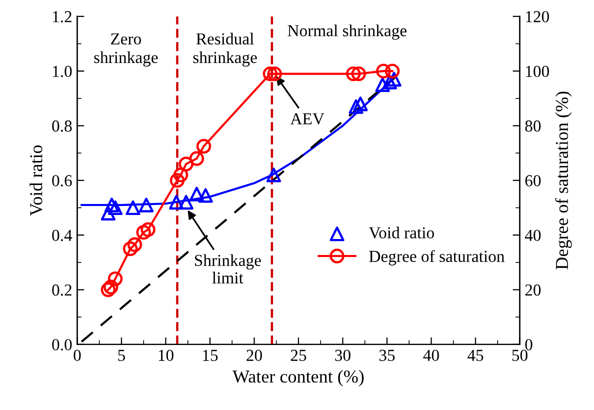  What do you see at coordinates (342, 355) in the screenshot?
I see `x-tick-label: 30` at bounding box center [342, 355].